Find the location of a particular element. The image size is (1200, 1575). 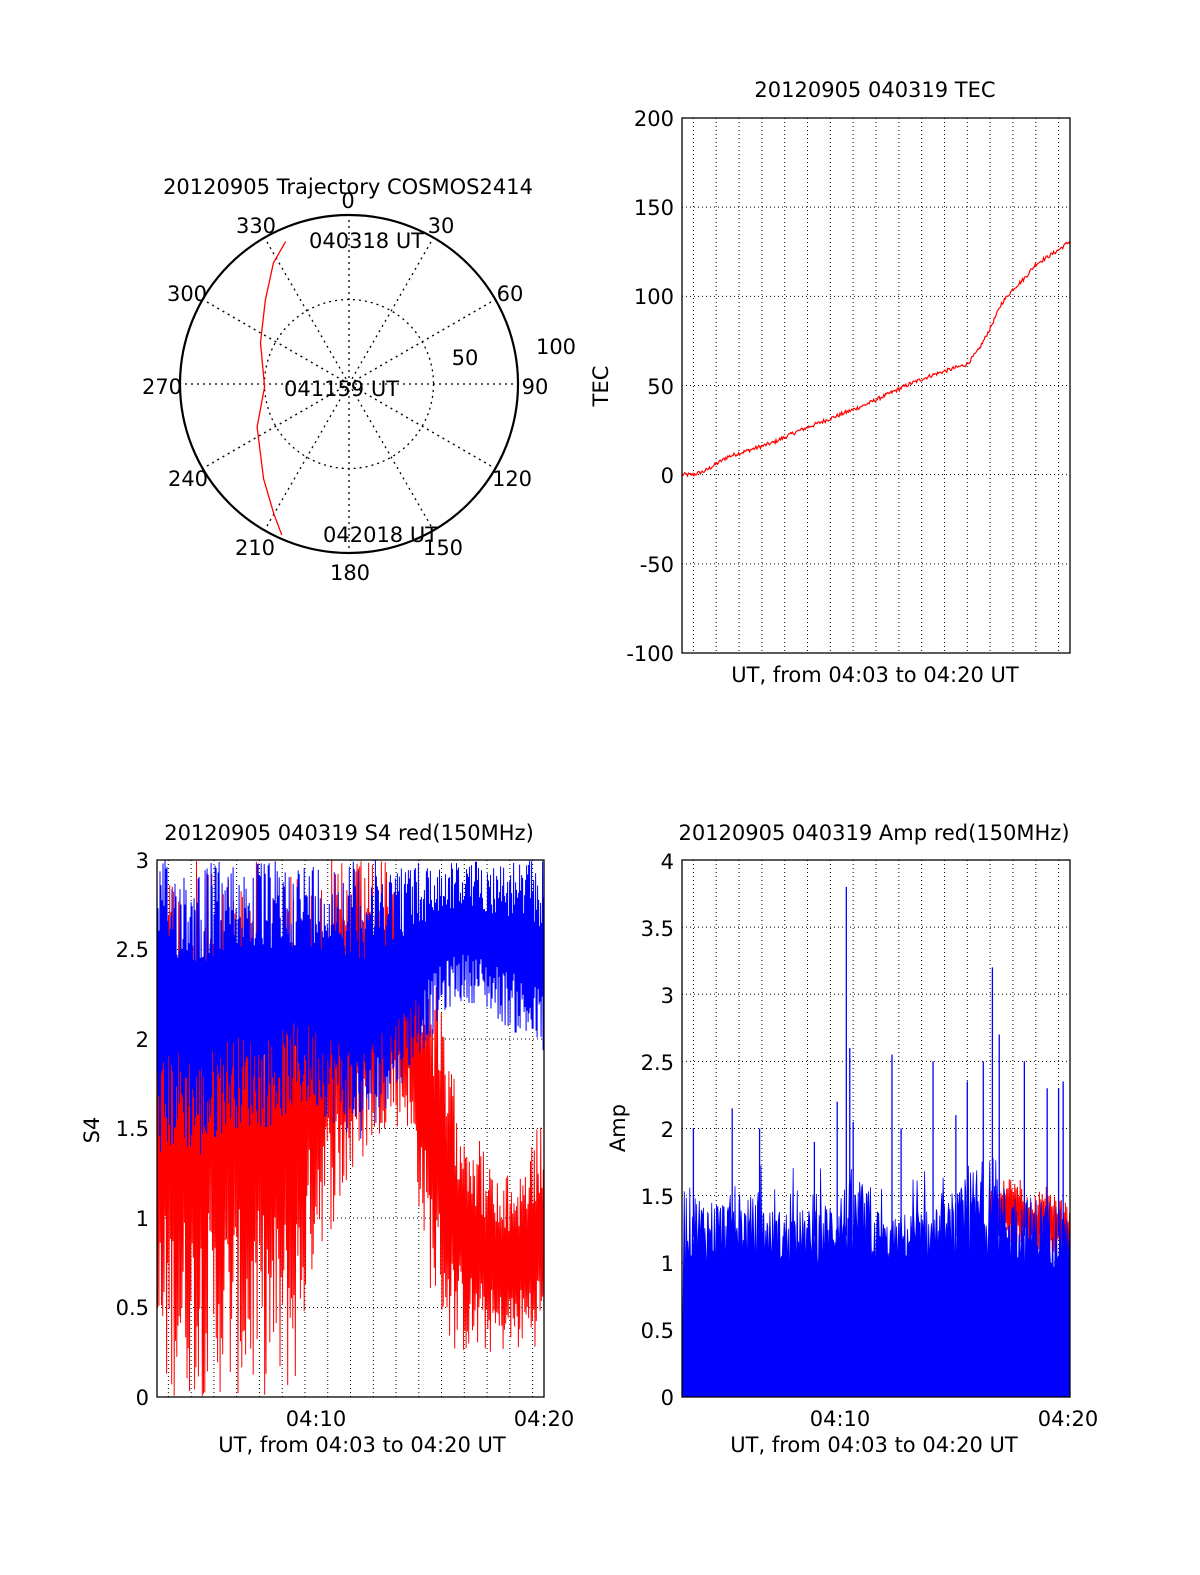

s4-x-ticks: 04:10 04:20 is located at coordinates (430, 1419).